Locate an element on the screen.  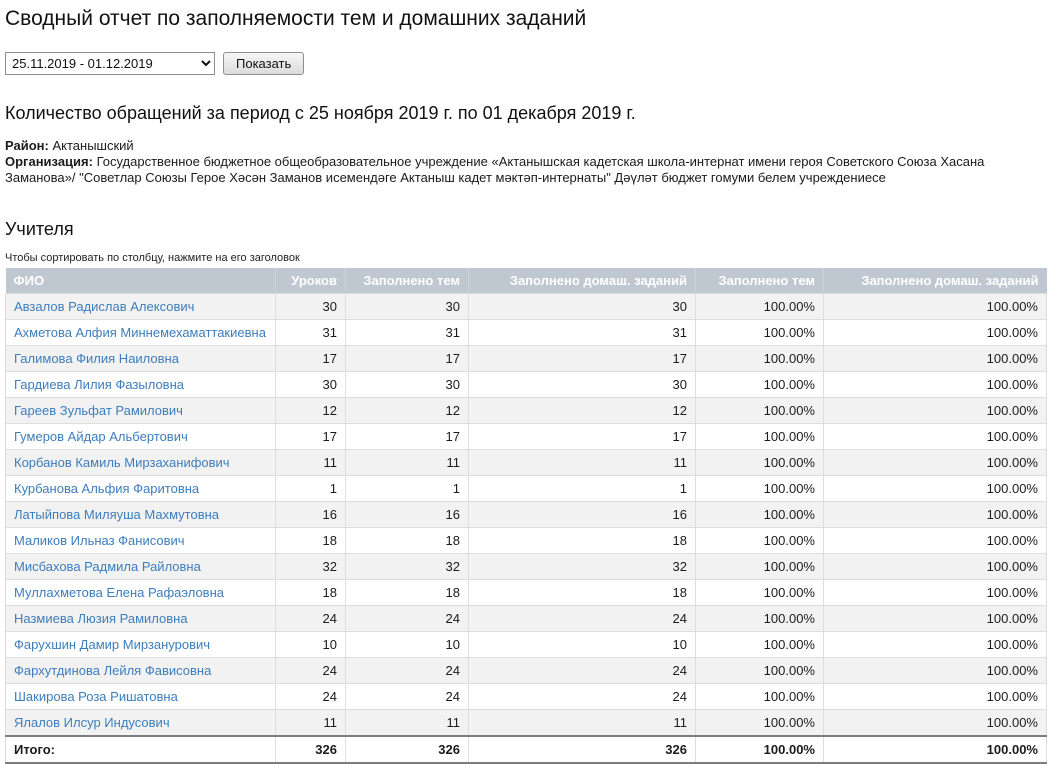
lessons-cell: 24 is located at coordinates (310, 618).